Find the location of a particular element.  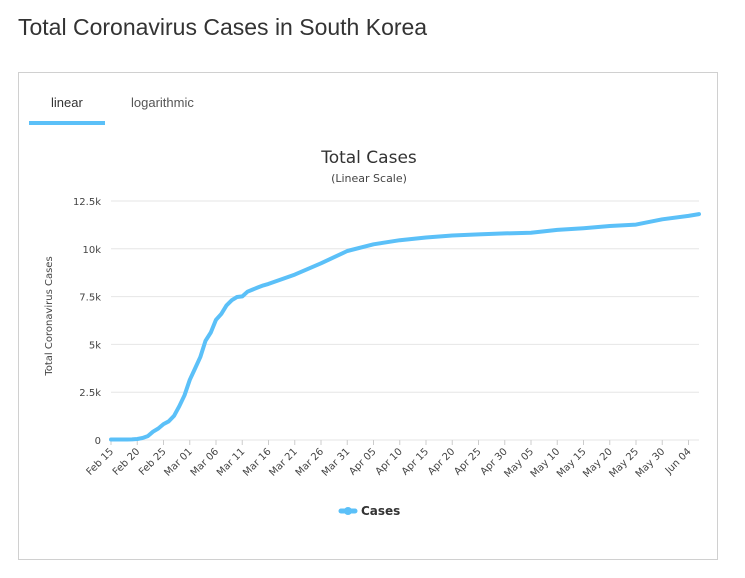

y-tick-label: 7.5k is located at coordinates (90, 298).